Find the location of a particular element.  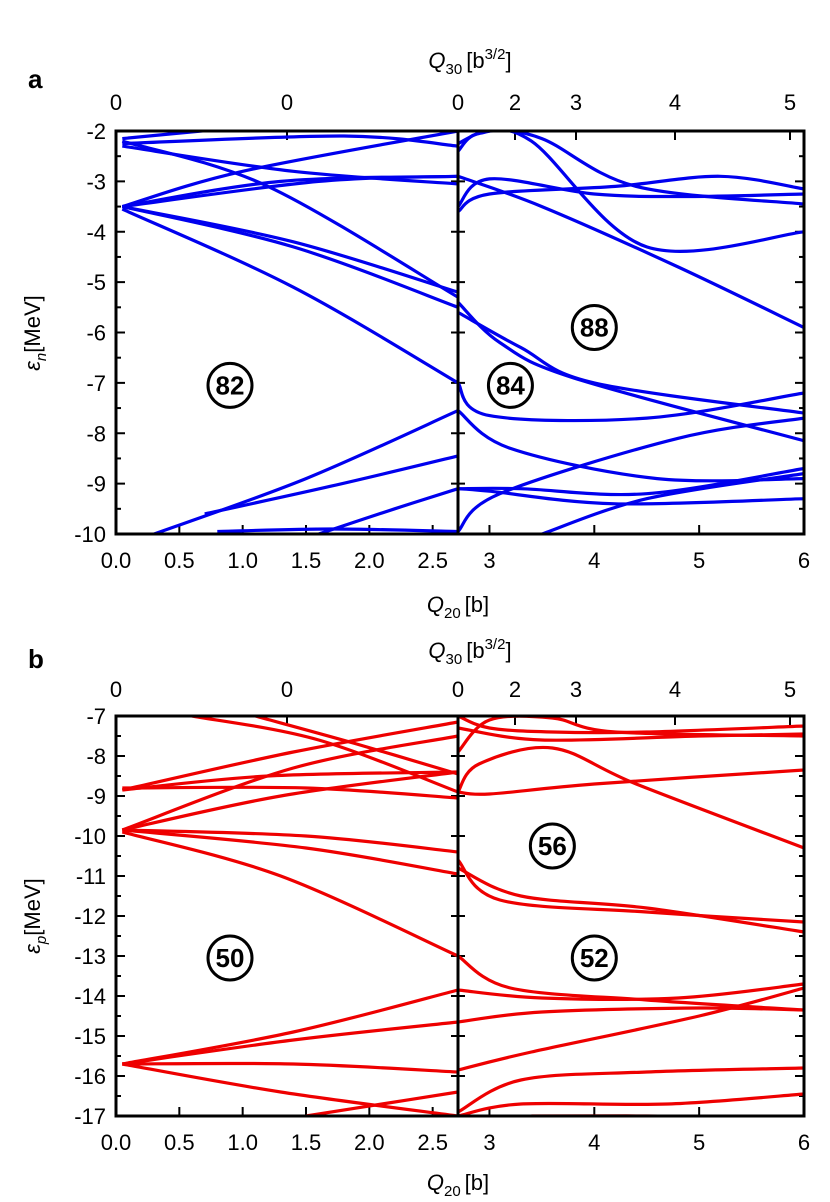

y-tick-label: -4 is located at coordinates (96, 232).